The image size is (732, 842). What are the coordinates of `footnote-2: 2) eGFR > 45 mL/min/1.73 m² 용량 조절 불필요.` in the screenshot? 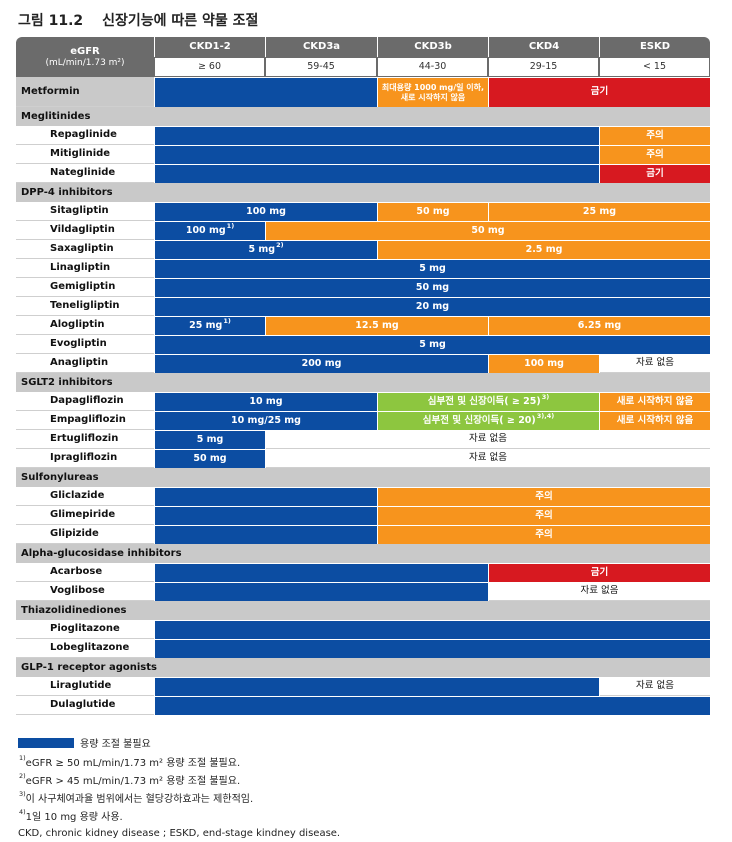 It's located at (368, 779).